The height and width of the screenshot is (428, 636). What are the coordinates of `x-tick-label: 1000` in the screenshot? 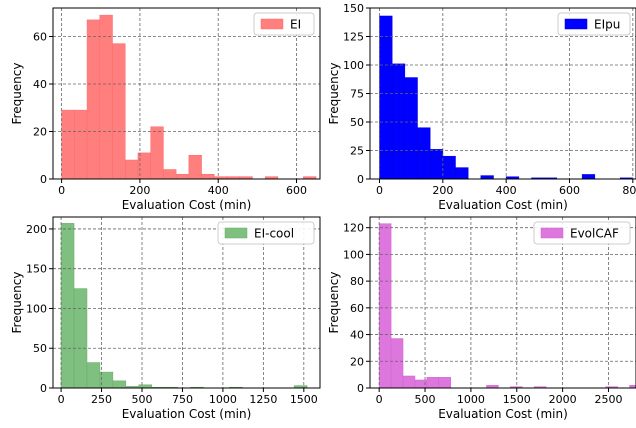 It's located at (471, 399).